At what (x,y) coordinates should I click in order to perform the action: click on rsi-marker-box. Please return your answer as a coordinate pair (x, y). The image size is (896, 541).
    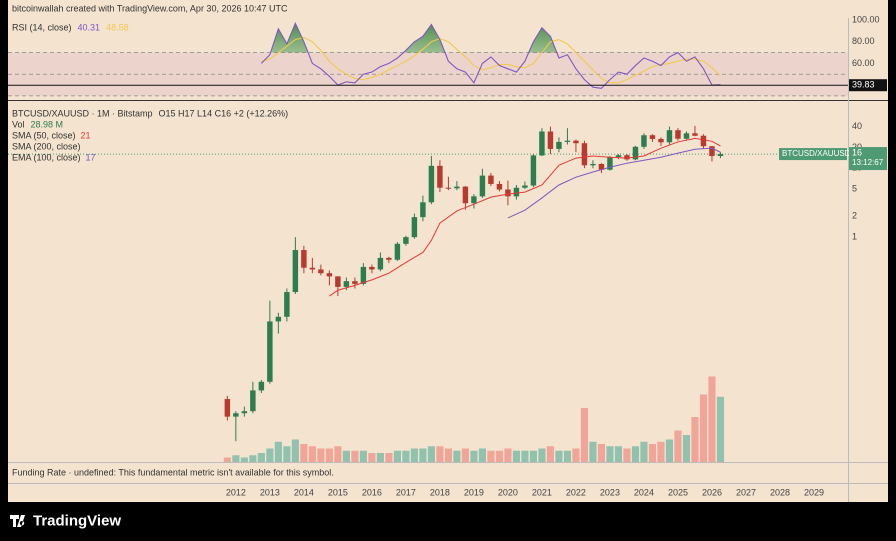
    Looking at the image, I should click on (868, 85).